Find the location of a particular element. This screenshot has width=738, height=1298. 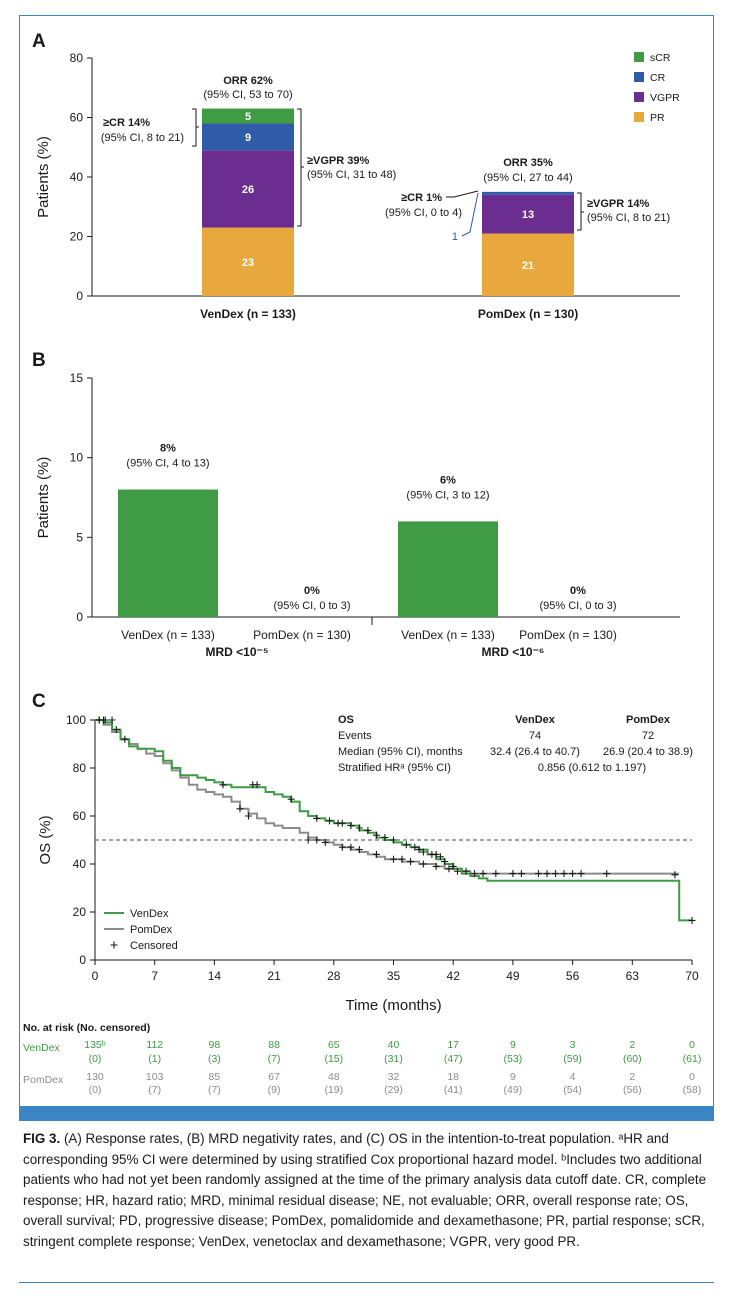

at-risk-censored: (15) is located at coordinates (333, 1059).